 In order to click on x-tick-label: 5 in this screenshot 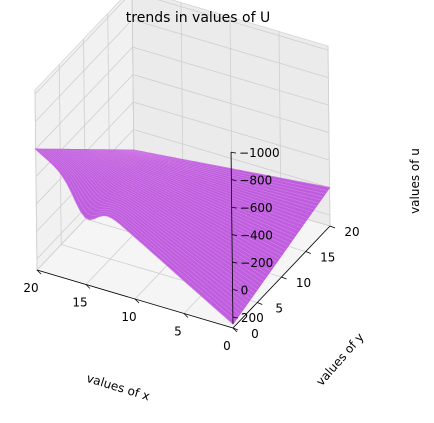, I will do `click(178, 332)`.